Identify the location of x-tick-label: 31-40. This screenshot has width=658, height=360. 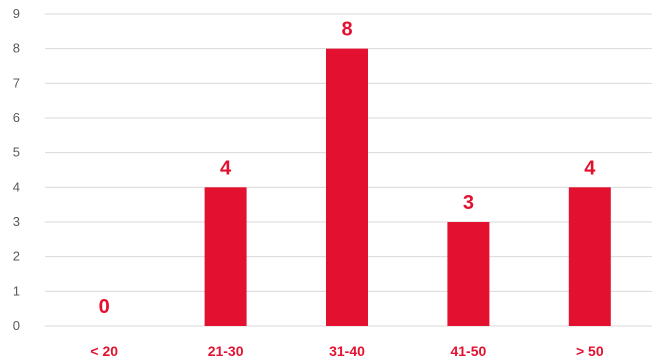
(347, 351).